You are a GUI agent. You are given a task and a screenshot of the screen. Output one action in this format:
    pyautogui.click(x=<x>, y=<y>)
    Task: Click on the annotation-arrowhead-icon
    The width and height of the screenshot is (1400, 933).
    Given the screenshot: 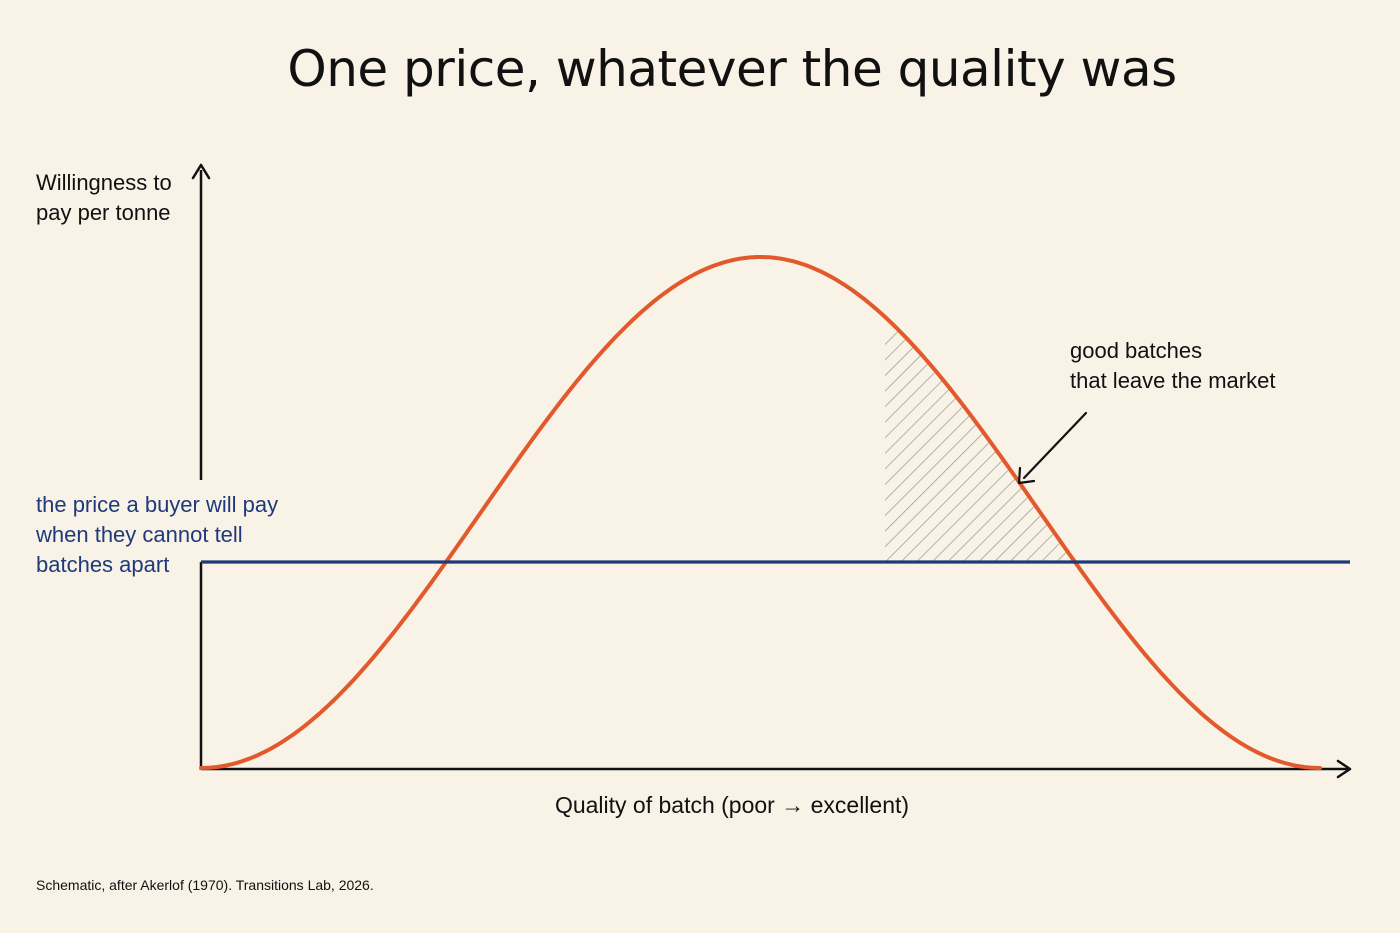 What is the action you would take?
    pyautogui.click(x=1026, y=475)
    